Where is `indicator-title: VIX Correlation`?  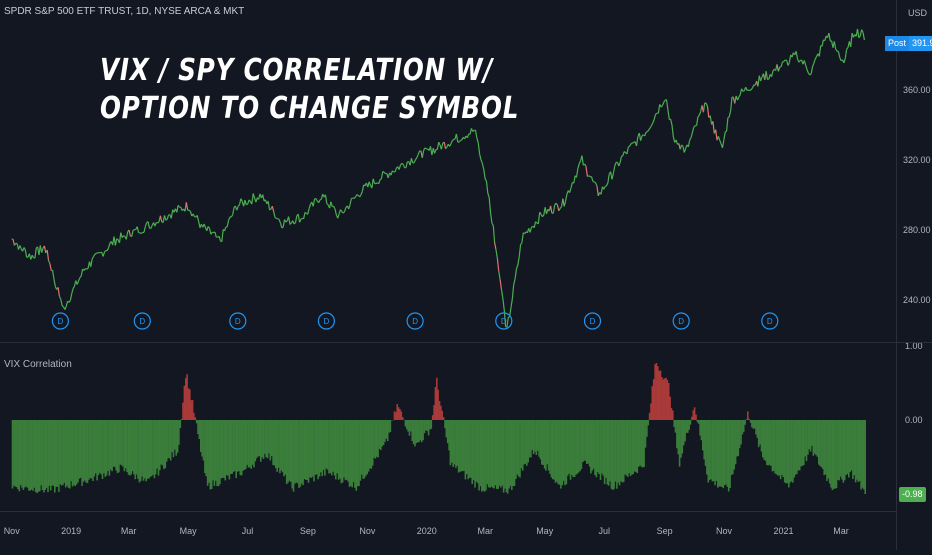
indicator-title: VIX Correlation is located at coordinates (38, 364).